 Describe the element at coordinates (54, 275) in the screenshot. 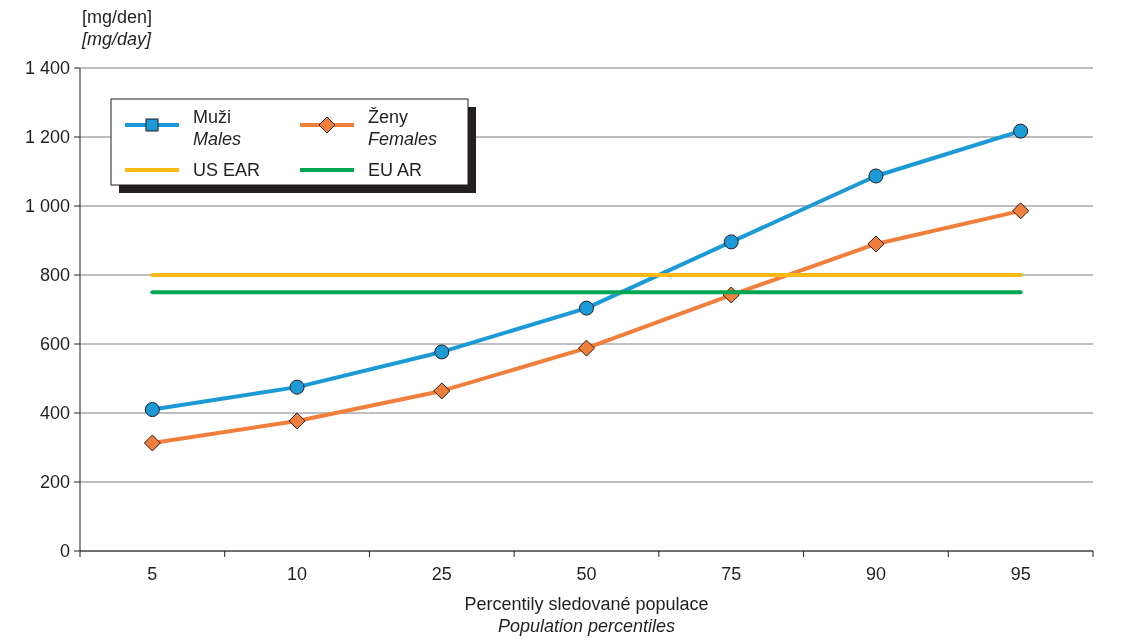

I see `y-tick-label: 800` at that location.